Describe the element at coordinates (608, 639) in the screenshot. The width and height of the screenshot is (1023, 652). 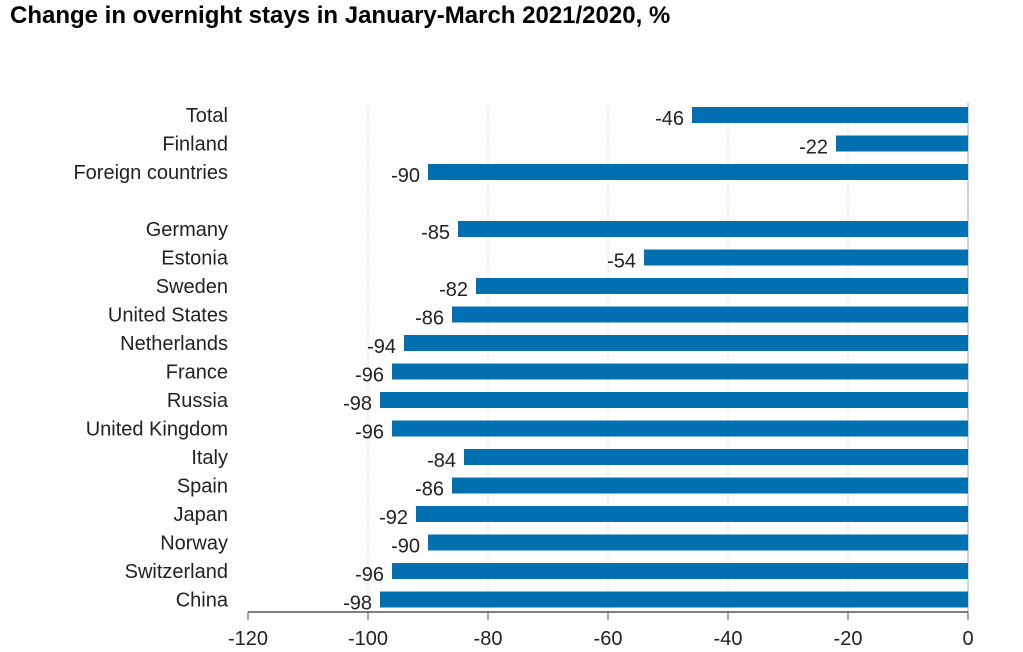
I see `x-tick-label: -60` at that location.